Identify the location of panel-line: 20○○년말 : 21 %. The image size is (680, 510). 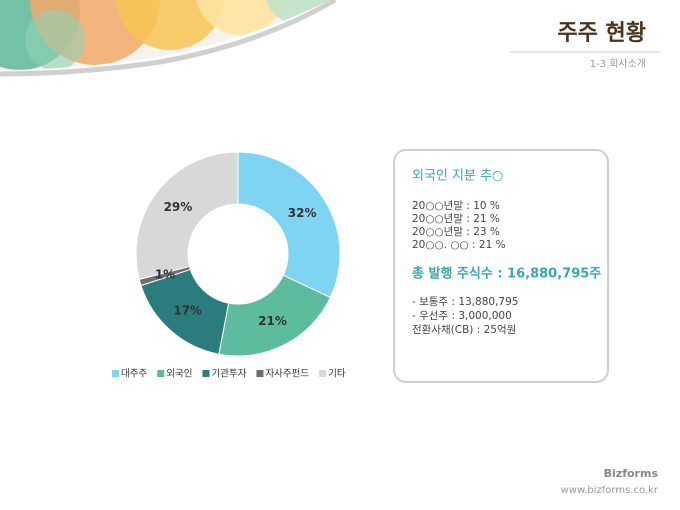
(456, 219).